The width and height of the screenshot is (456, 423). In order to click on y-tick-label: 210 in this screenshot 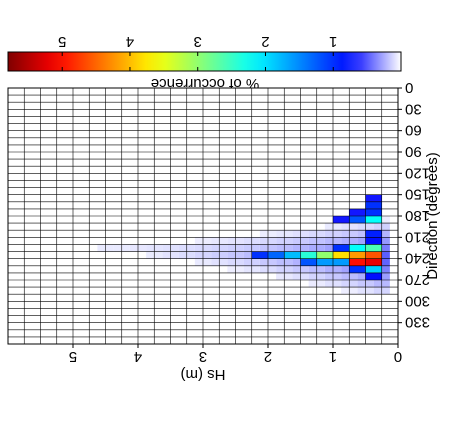, I will do `click(417, 236)`.